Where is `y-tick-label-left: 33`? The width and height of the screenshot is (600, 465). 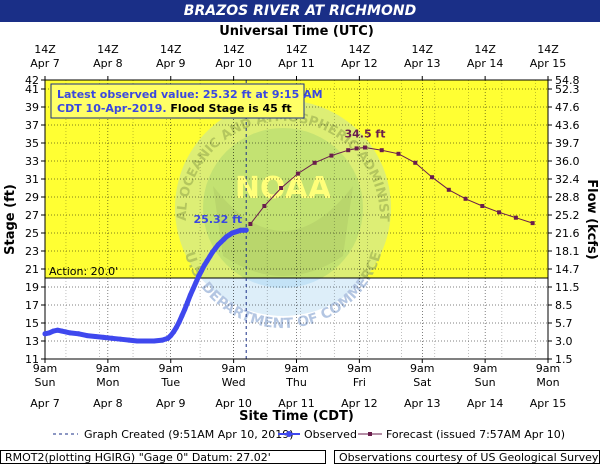 y-tick-label-left: 33 is located at coordinates (32, 161).